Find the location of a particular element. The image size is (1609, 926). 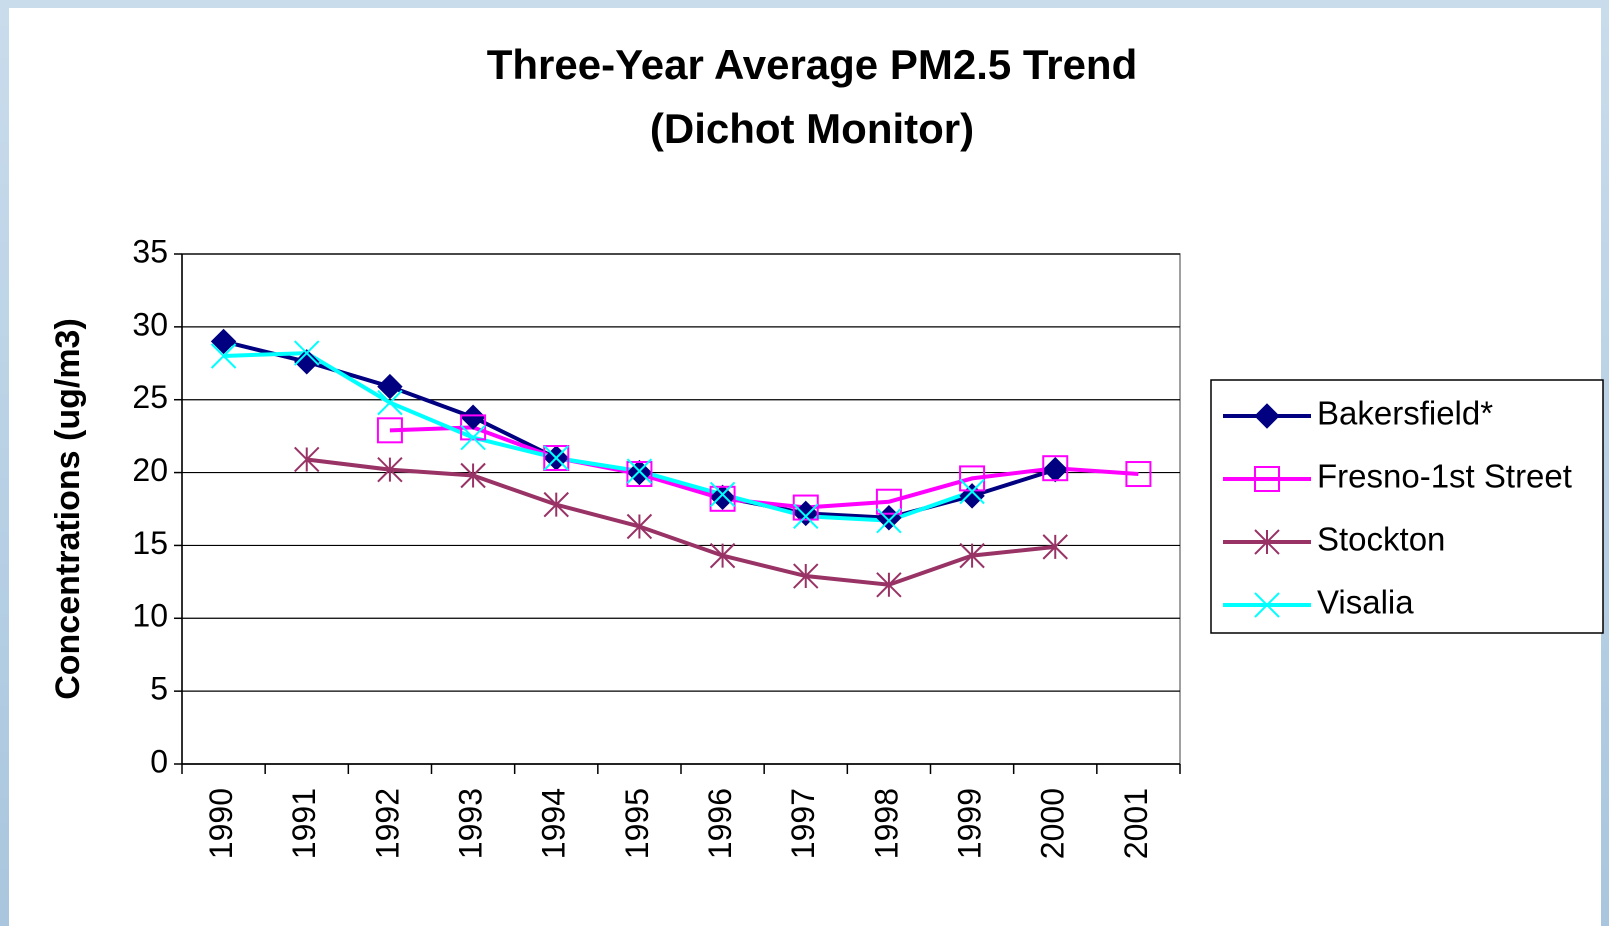

y-tick-label: 15 is located at coordinates (150, 543).